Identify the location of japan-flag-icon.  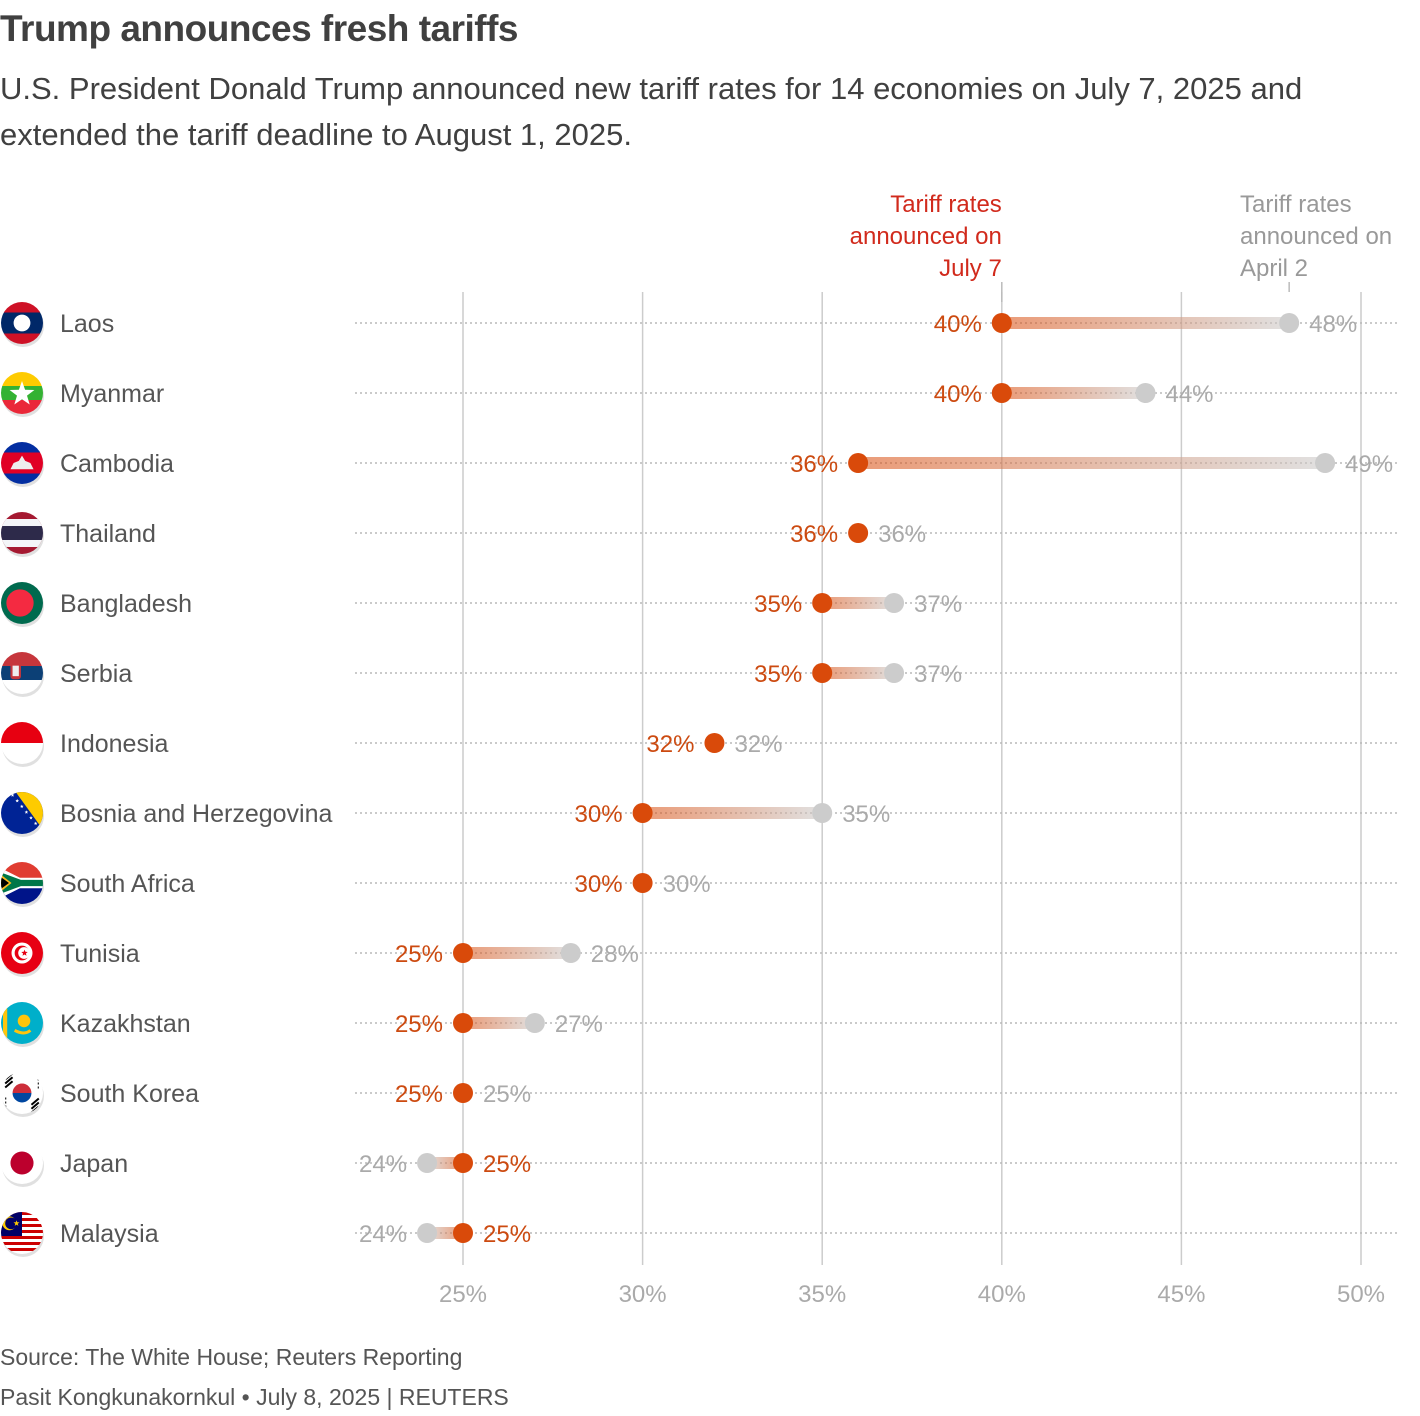
(22, 1163).